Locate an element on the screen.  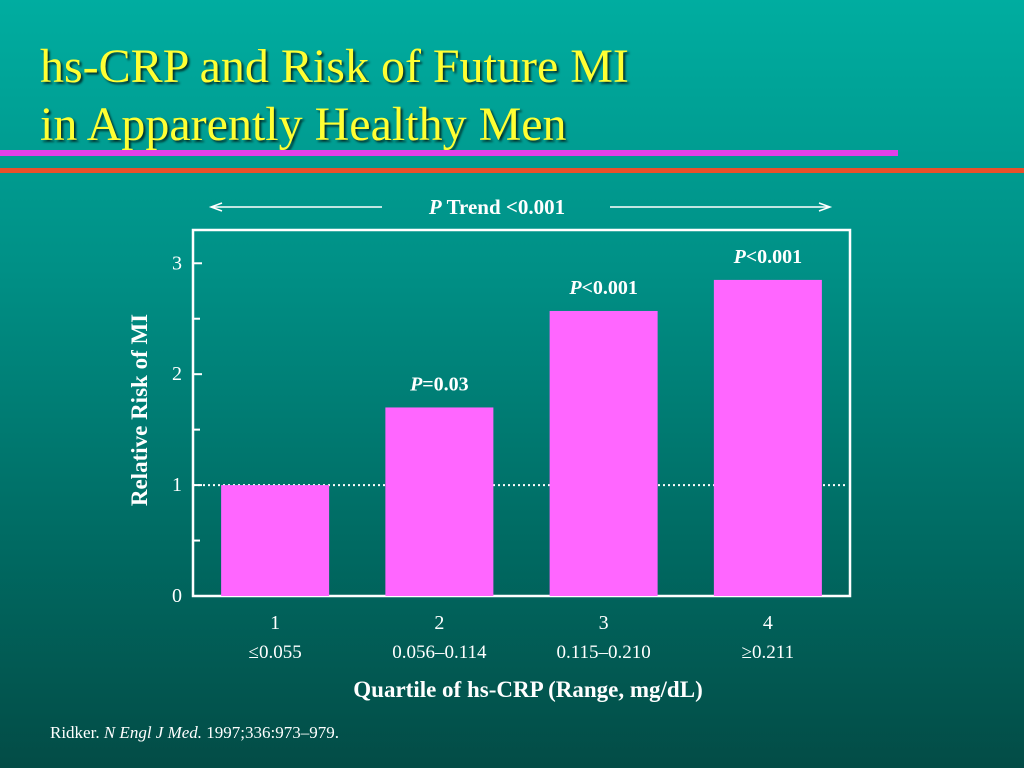
title-rule-red is located at coordinates (512, 170).